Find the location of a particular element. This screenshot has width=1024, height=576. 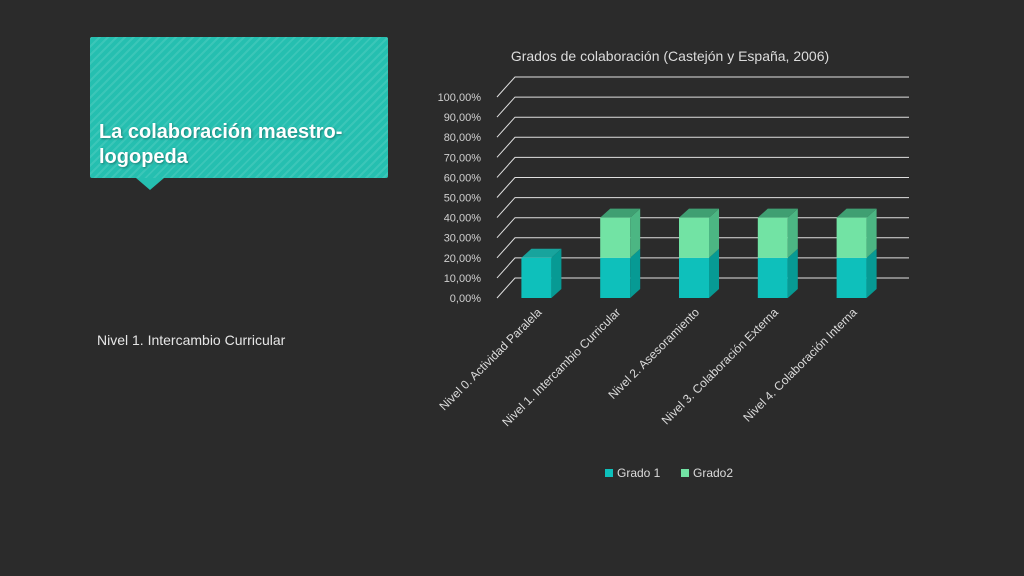

y-tick-label: 100,00% is located at coordinates (460, 98).